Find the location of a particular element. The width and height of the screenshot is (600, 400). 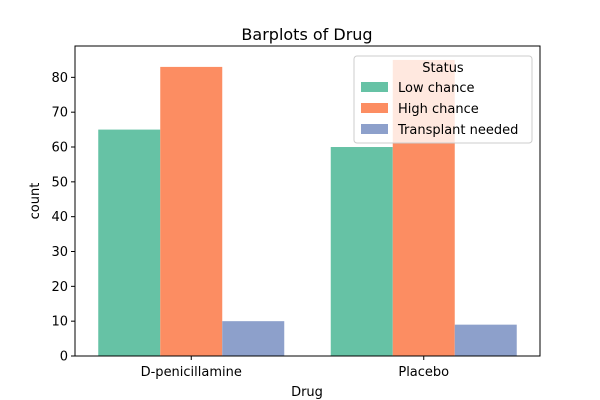

chart-title: Barplots of Drug is located at coordinates (306, 34).